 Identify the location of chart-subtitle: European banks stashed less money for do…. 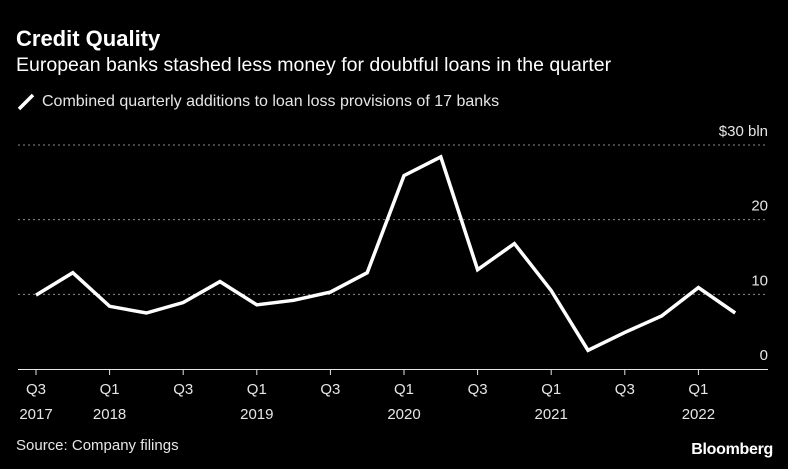
(314, 65).